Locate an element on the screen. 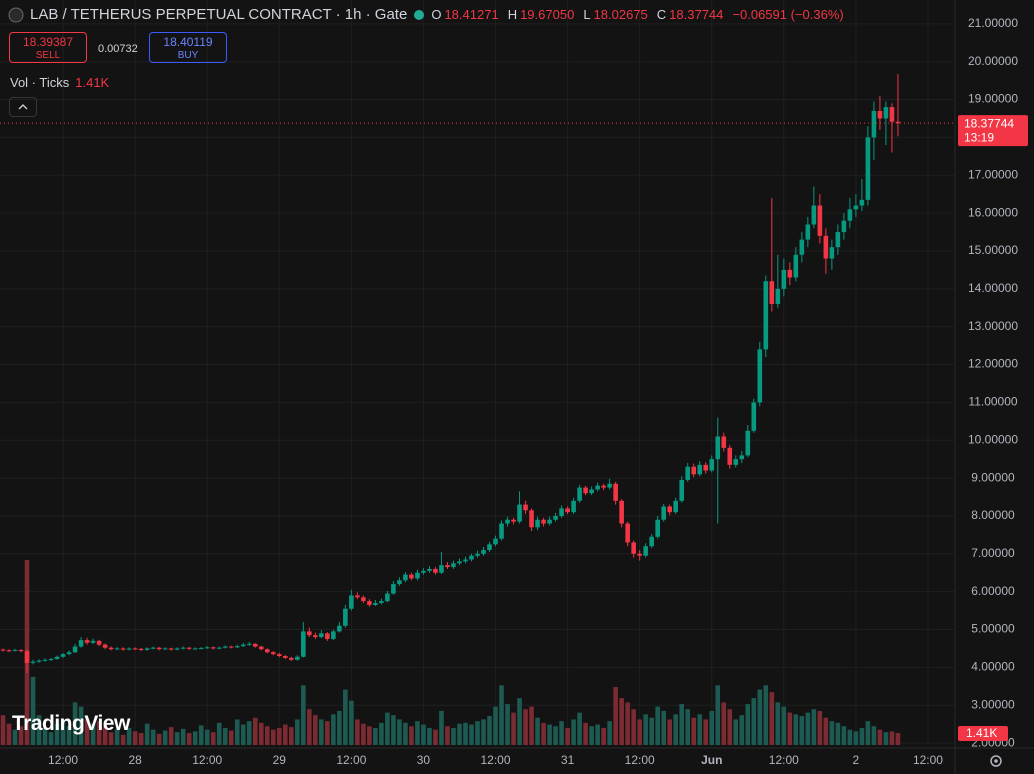  volume-indicator: Vol · Ticks is located at coordinates (40, 82).